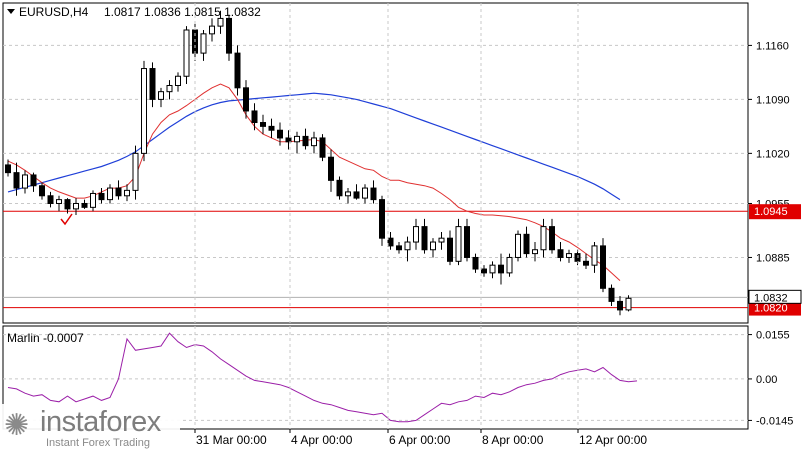 Image resolution: width=805 pixels, height=452 pixels. What do you see at coordinates (11, 11) in the screenshot?
I see `dropdown-triangle-icon` at bounding box center [11, 11].